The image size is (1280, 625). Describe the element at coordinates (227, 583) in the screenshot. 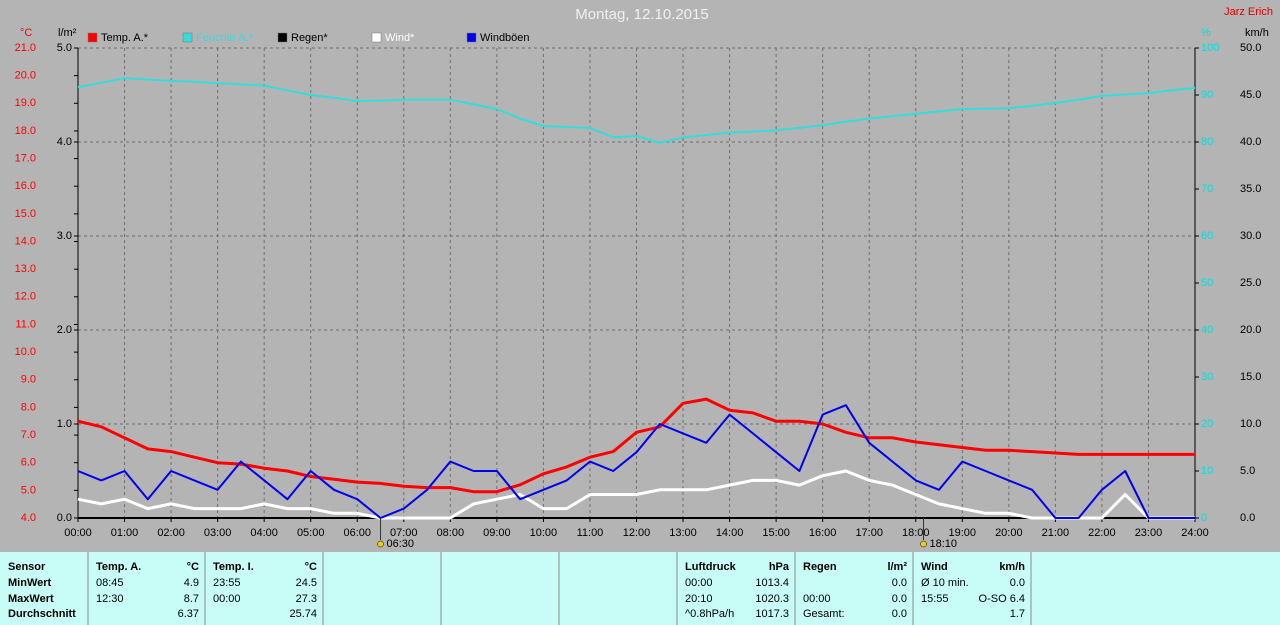

I see `cell-time: 23:55` at that location.